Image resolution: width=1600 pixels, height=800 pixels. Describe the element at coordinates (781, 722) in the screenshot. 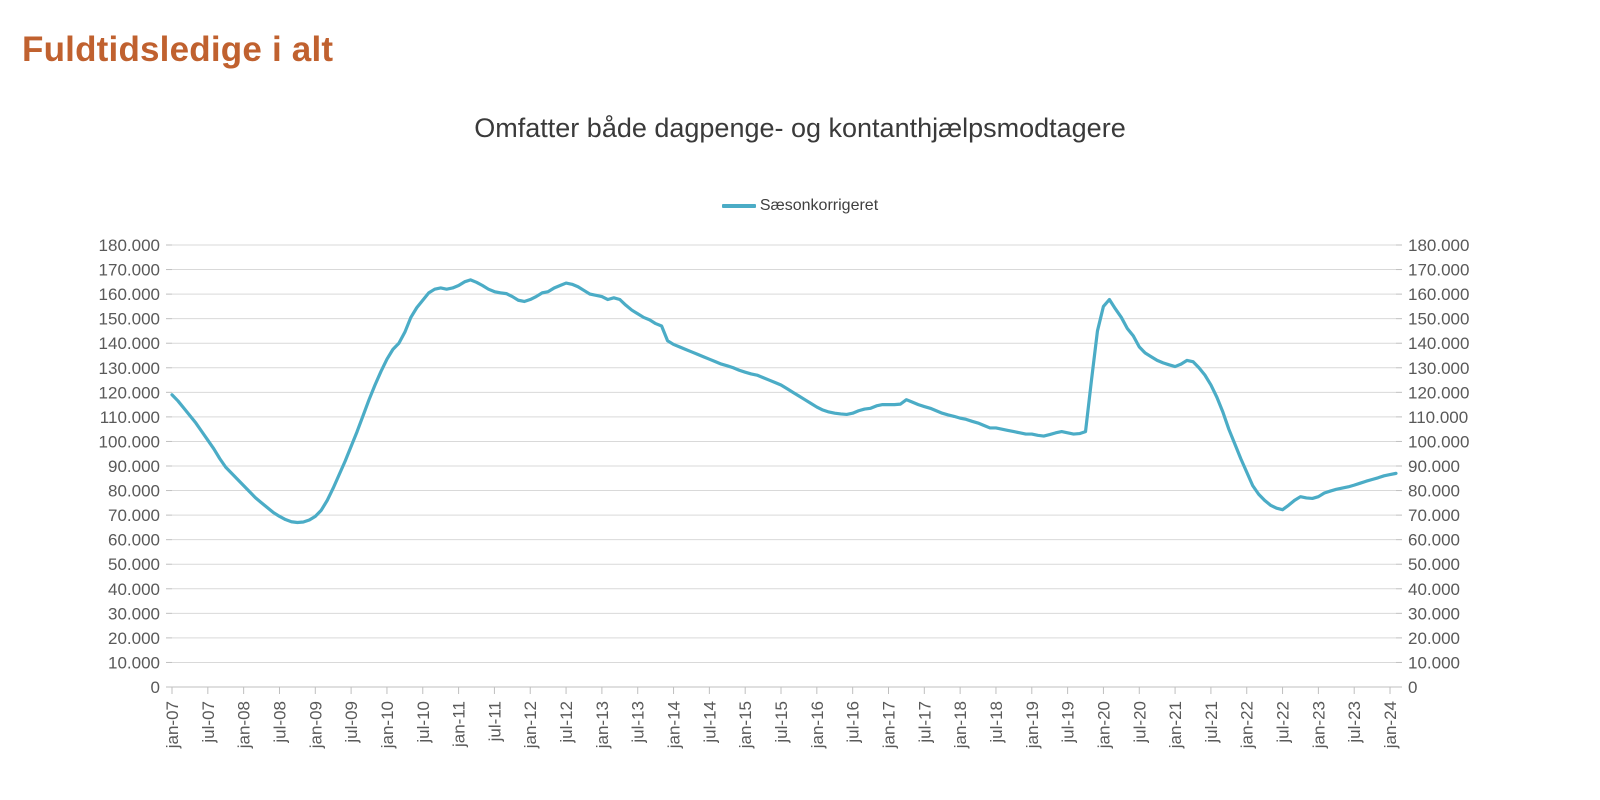

I see `x-axis-label: jul-15` at that location.